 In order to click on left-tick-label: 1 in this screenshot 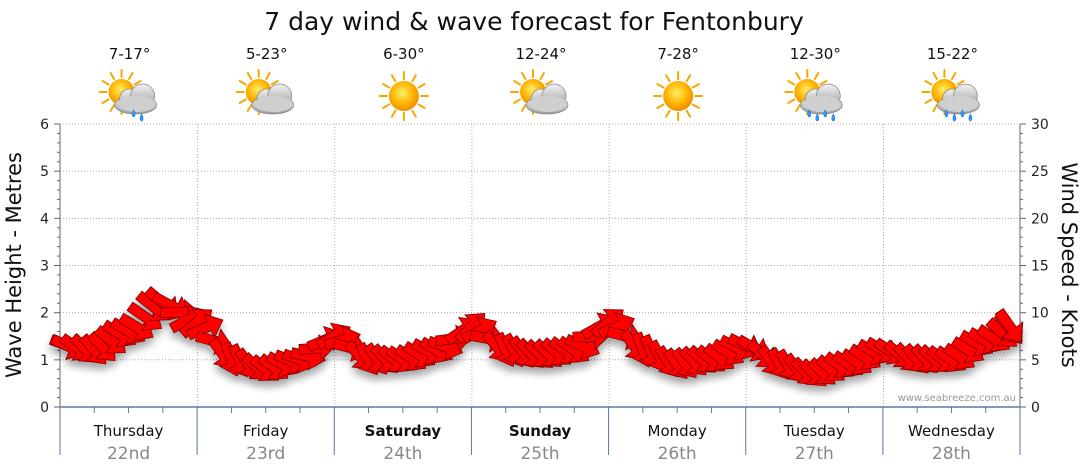, I will do `click(44, 361)`.